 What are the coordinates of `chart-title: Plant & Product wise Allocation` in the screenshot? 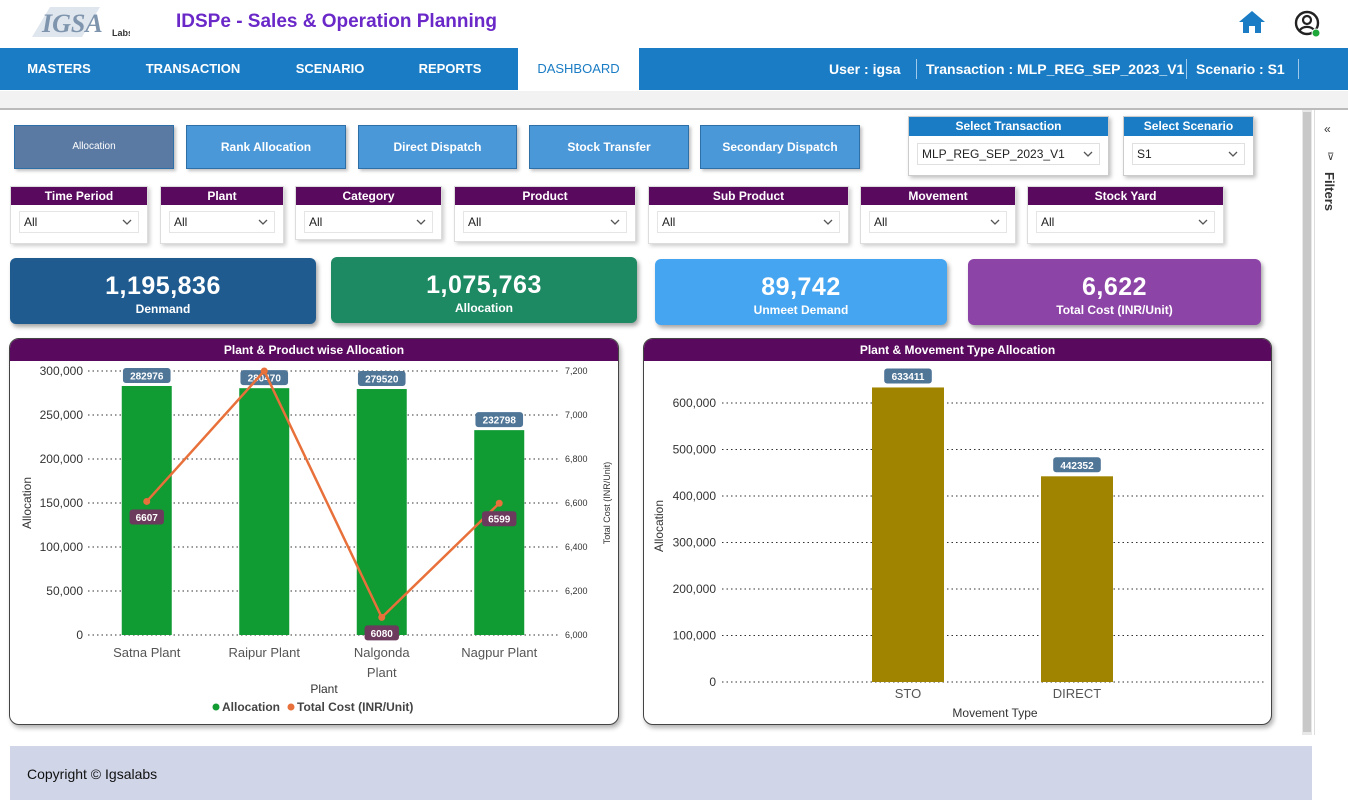 It's located at (314, 350).